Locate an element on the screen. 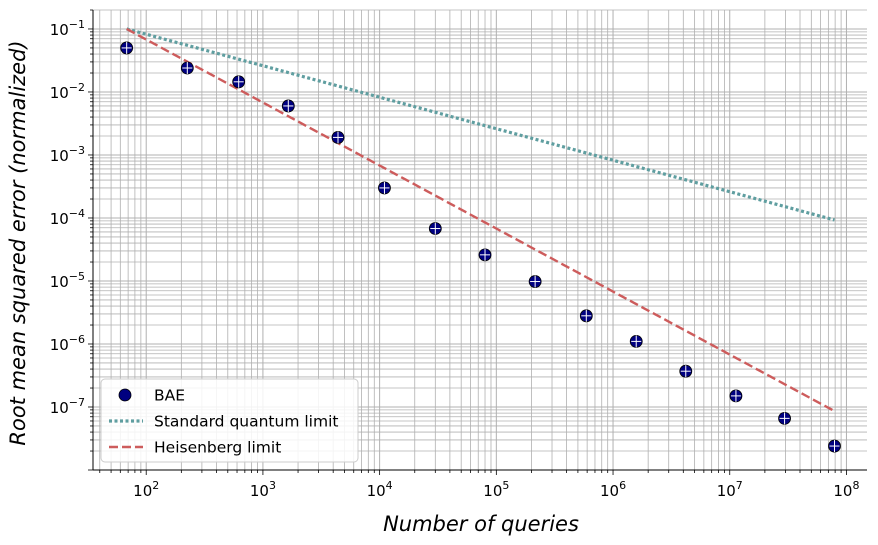  y-tick-label: 10⁻⁷ is located at coordinates (67, 406).